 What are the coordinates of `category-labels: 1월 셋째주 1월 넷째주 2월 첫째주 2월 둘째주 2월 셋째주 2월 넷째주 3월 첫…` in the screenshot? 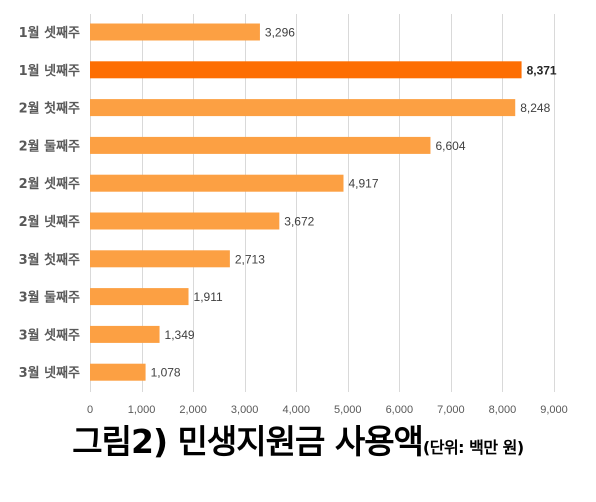 It's located at (49, 203).